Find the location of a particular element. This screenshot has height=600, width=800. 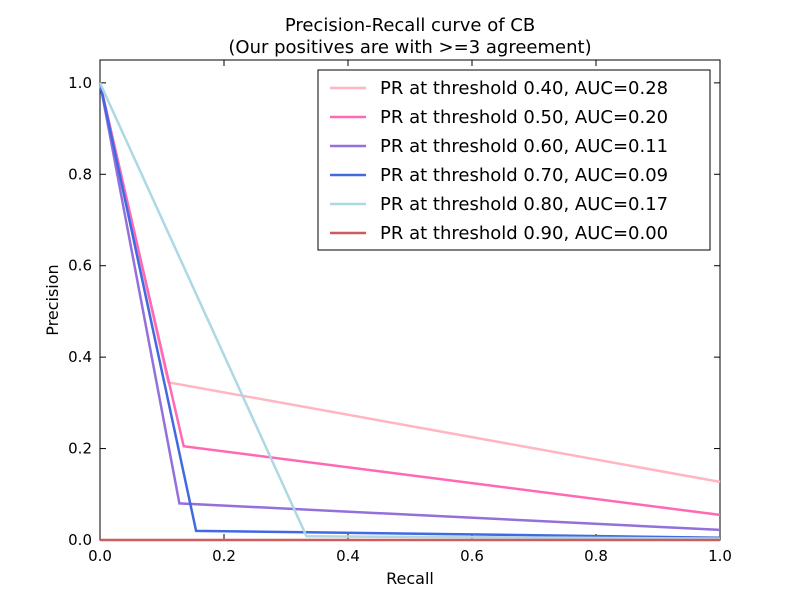

x-tick-label: 0.6 is located at coordinates (472, 556).